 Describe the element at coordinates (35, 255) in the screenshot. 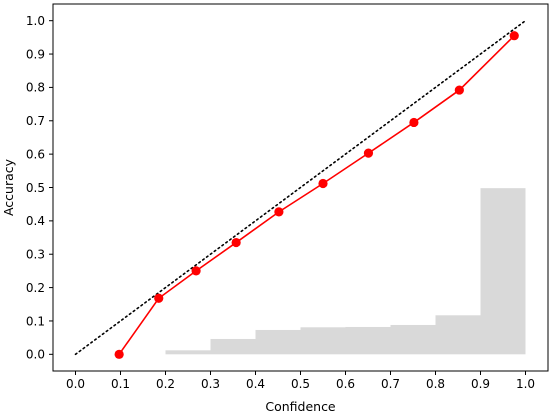

I see `y-tick-label: 0.3` at that location.